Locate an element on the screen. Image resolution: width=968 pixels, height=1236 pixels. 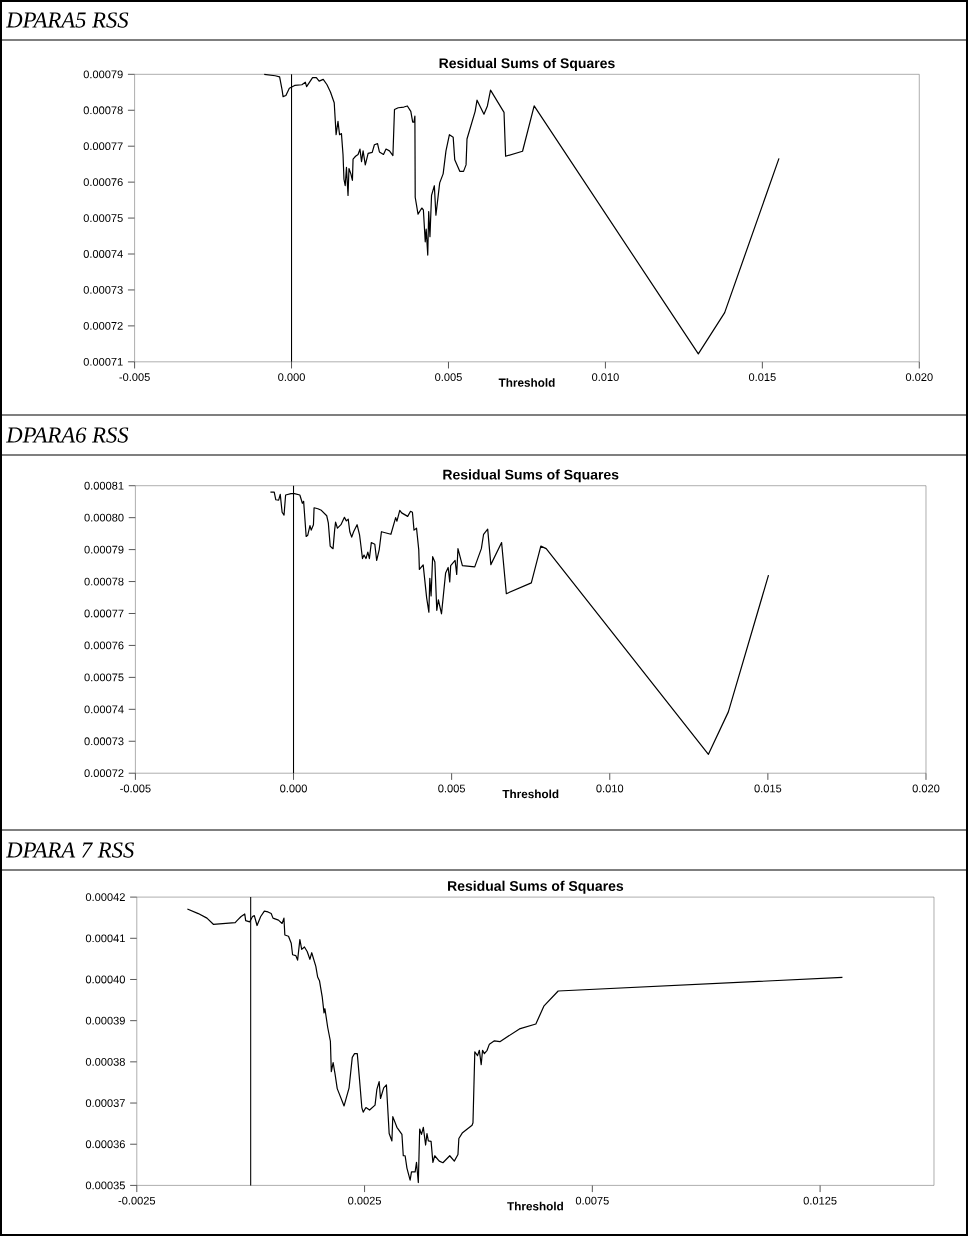
x-tick-label: -0.0025 is located at coordinates (137, 1200).